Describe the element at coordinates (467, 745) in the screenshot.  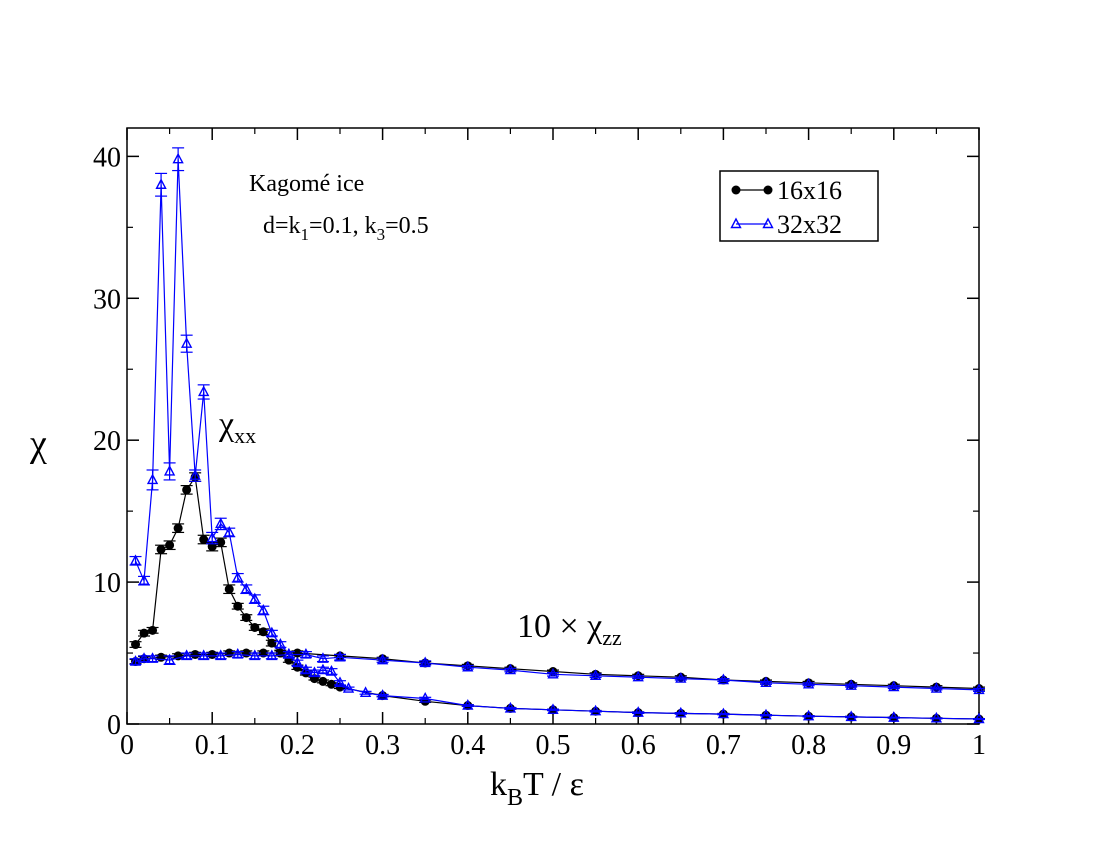
I see `x-tick-label: 0.4` at that location.